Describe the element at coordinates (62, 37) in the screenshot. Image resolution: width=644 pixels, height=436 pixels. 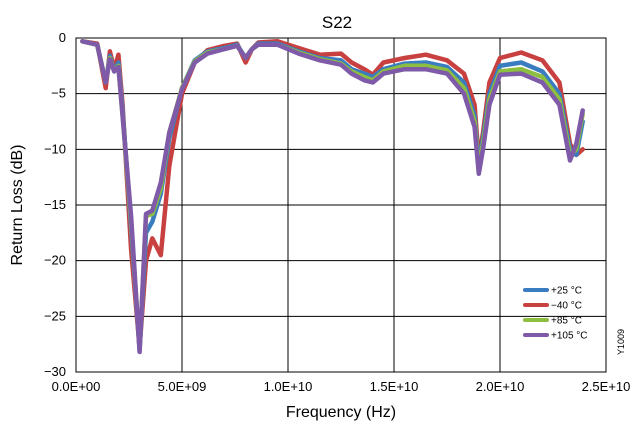
I see `y-tick-label: 0` at that location.